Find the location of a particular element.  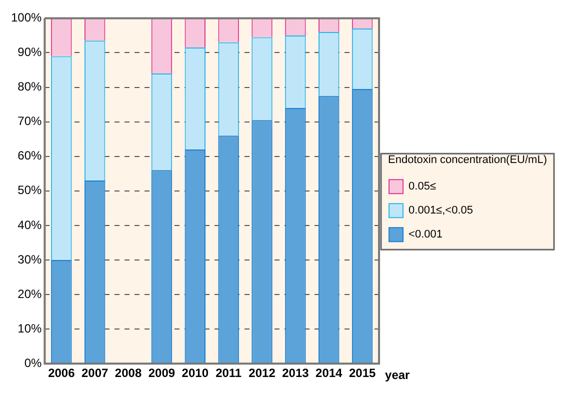

y-tick-label: 70% is located at coordinates (30, 121).